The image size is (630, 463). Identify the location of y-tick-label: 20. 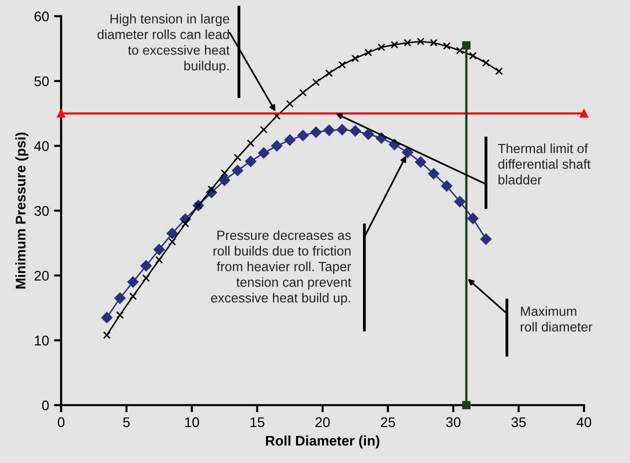
(41, 275).